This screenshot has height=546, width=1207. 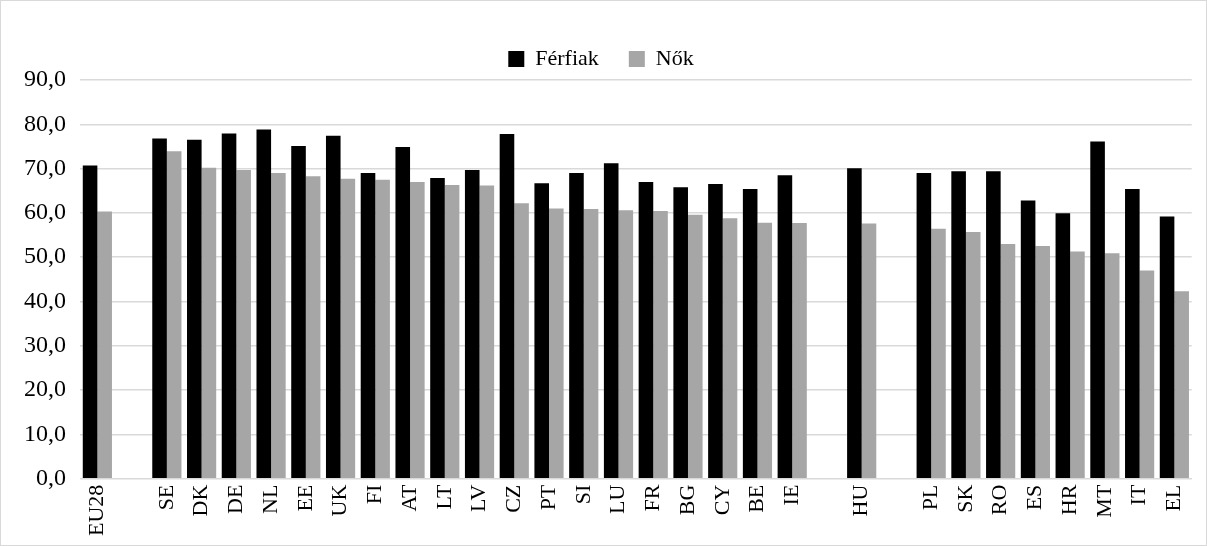 What do you see at coordinates (165, 497) in the screenshot?
I see `x-tick-label: SE` at bounding box center [165, 497].